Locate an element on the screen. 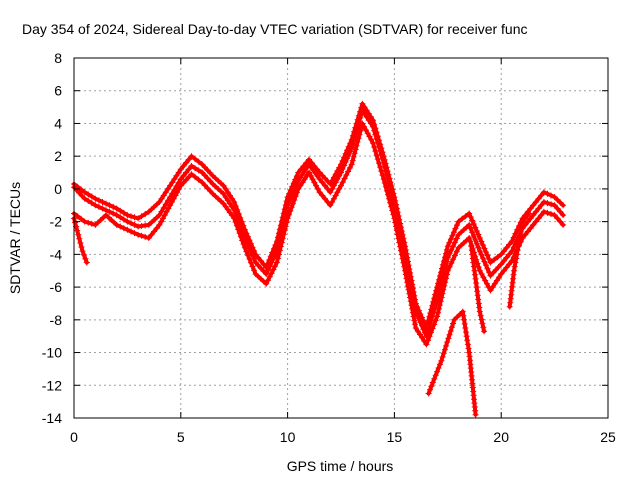  series-tail-late is located at coordinates (478, 289).